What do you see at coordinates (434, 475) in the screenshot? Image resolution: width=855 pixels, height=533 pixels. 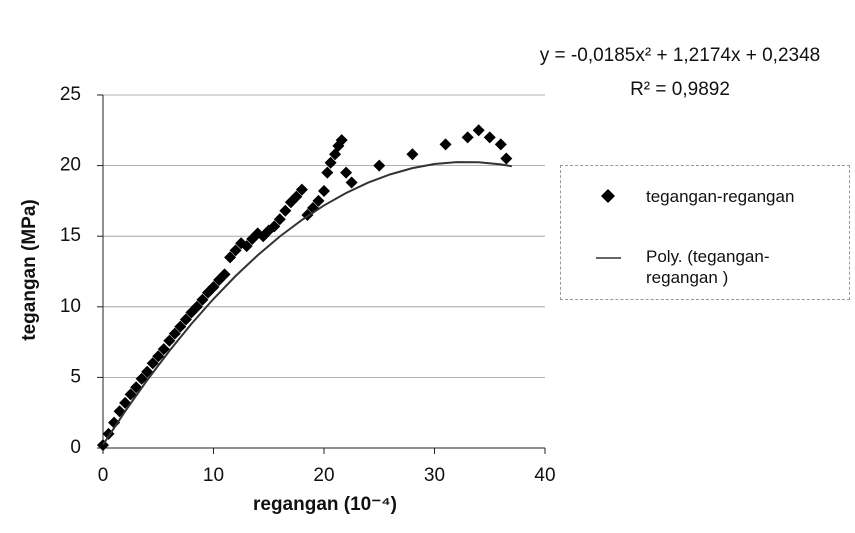 I see `x-tick-label: 30` at bounding box center [434, 475].